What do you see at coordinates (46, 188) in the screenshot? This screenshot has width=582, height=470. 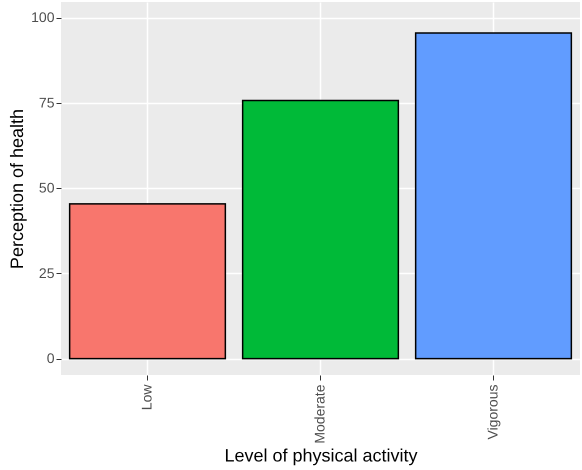 I see `y-tick-label: 50` at bounding box center [46, 188].